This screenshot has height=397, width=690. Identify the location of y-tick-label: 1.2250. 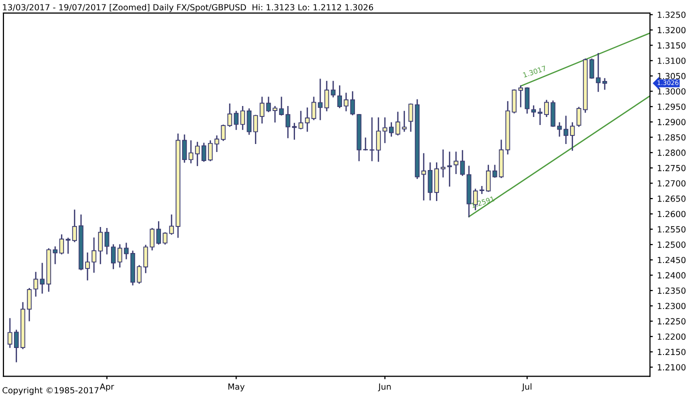
(672, 321).